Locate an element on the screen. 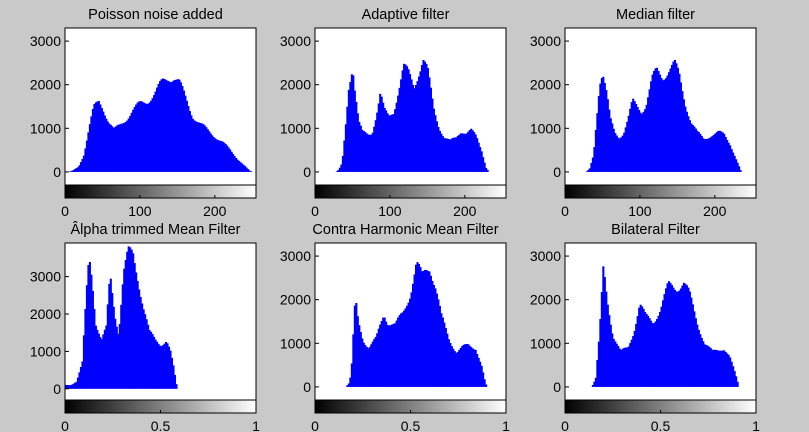  grayscale-colorbar is located at coordinates (160, 191).